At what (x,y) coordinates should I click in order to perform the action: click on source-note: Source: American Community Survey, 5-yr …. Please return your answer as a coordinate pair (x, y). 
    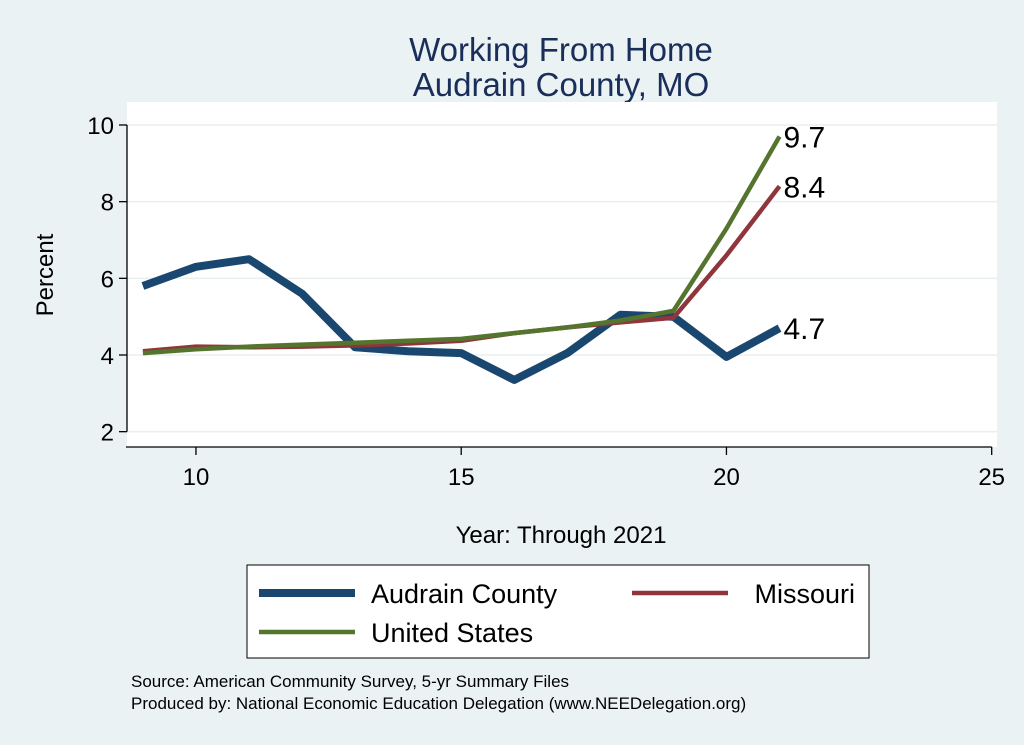
    Looking at the image, I should click on (350, 681).